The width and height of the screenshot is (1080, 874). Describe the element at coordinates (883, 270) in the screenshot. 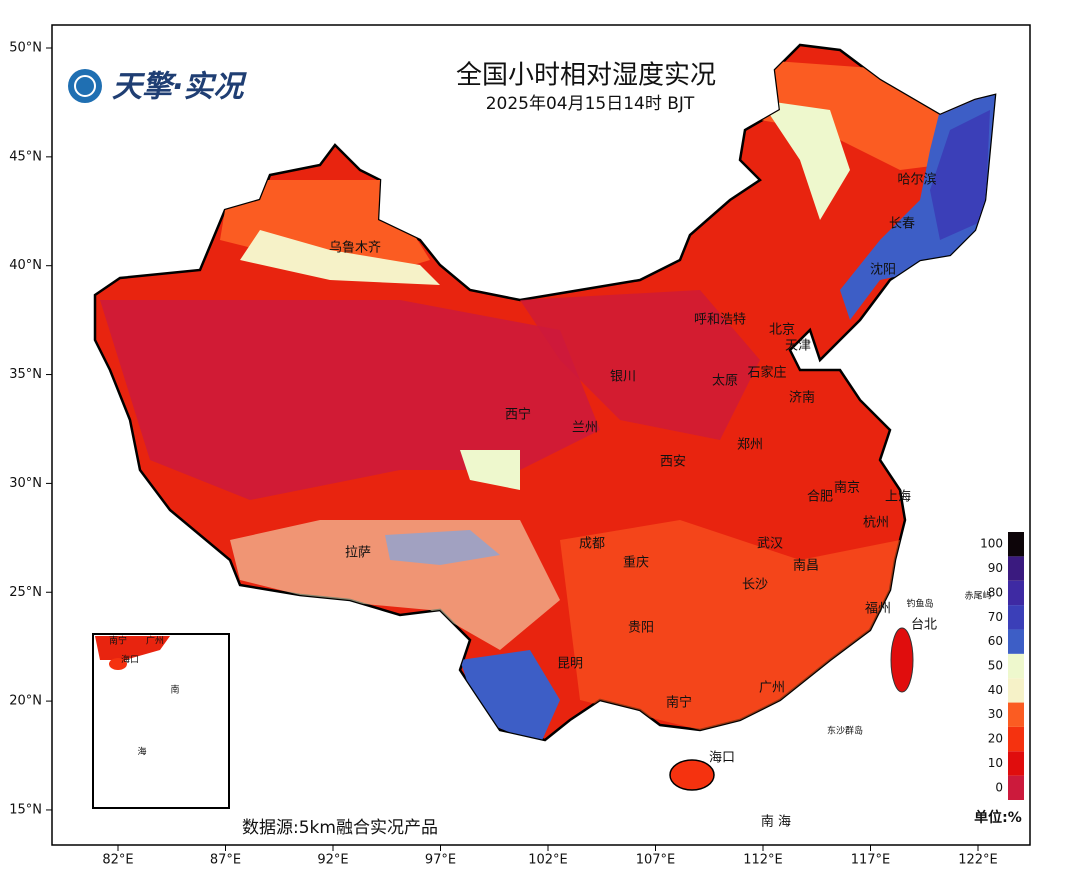

I see `city-label: 沈阳` at that location.